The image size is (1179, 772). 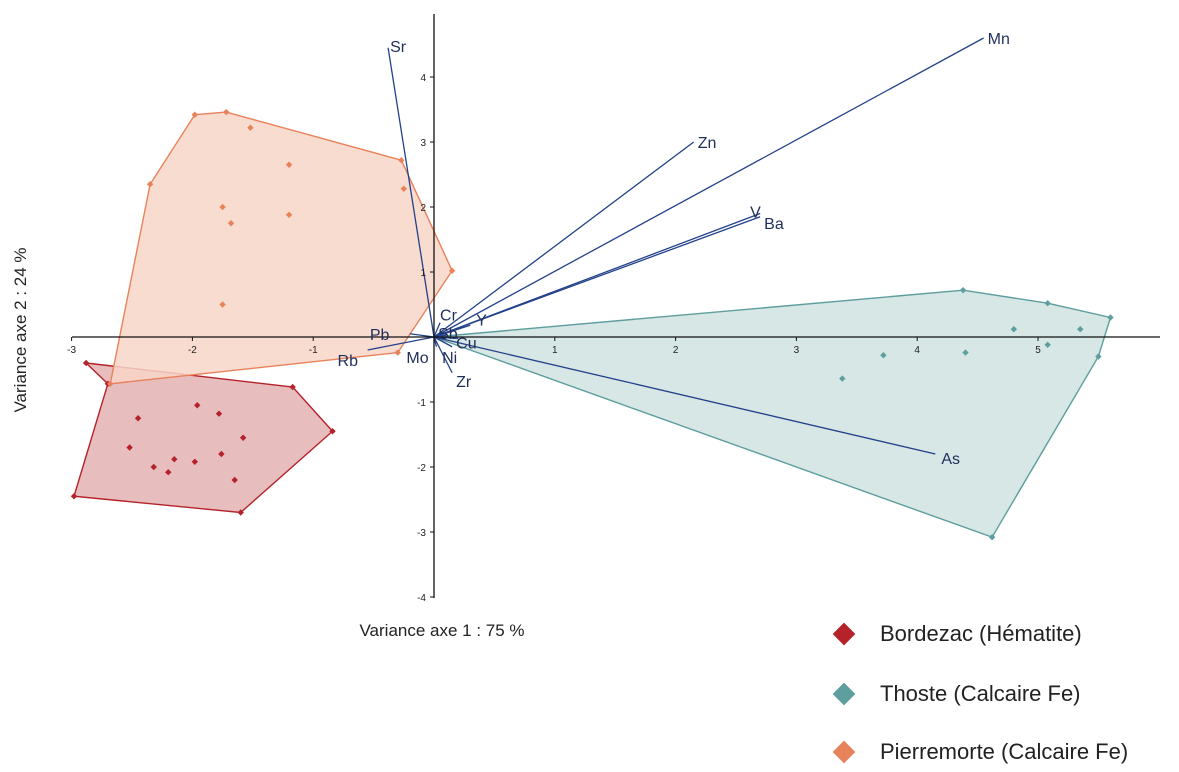 I want to click on x-tick-label: 4, so click(x=917, y=350).